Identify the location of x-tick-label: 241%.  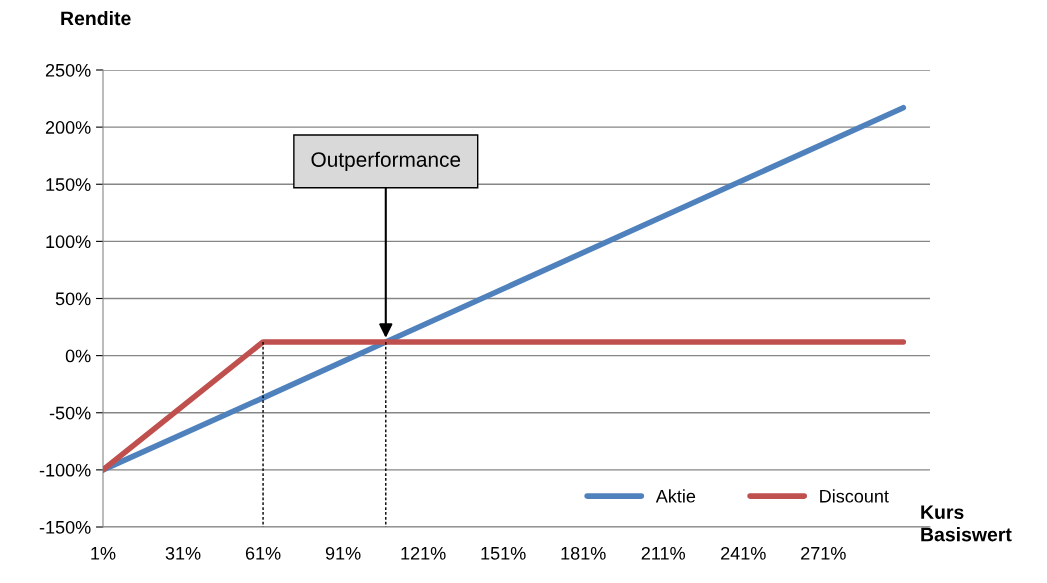
(743, 553).